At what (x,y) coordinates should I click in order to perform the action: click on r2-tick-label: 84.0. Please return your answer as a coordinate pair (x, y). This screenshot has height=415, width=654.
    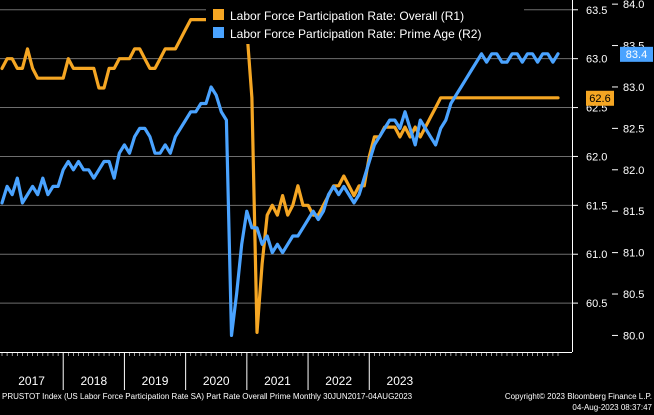
    Looking at the image, I should click on (633, 5).